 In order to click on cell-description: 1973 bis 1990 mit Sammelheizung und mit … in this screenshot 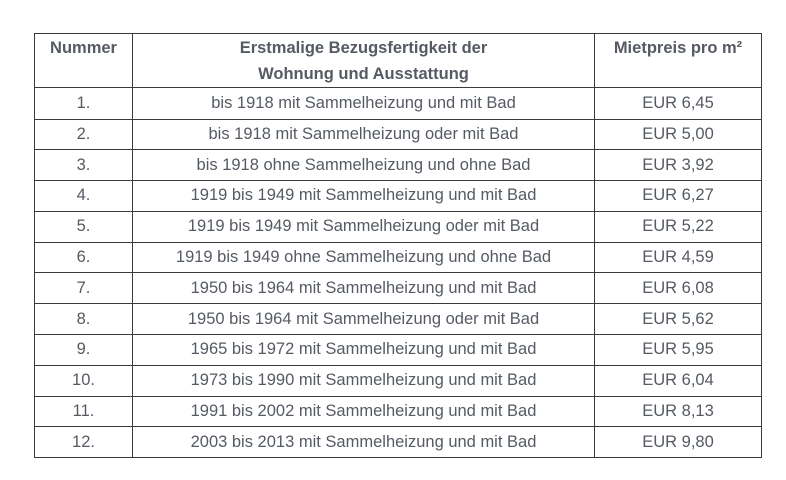, I will do `click(363, 380)`.